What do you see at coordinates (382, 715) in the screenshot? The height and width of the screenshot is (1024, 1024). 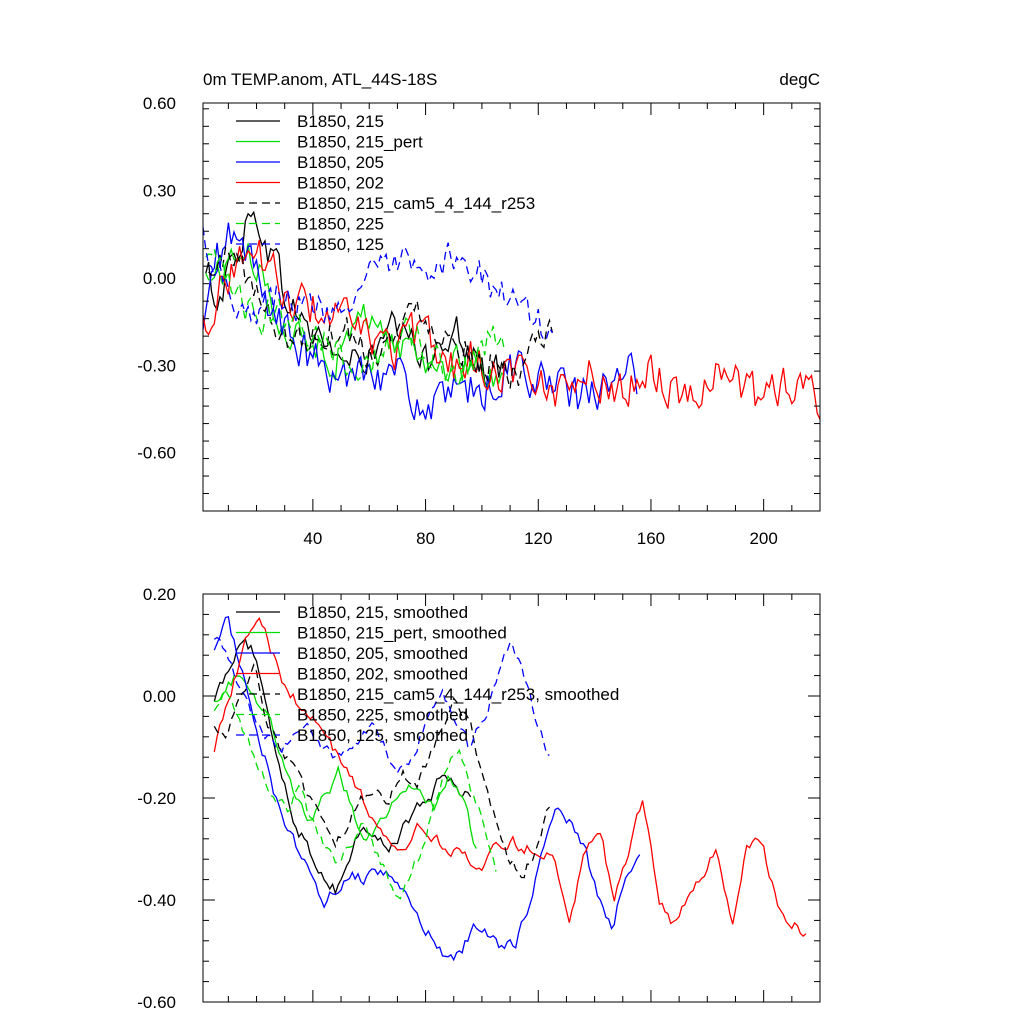 I see `legend-label-bottom-6: B1850, 225, smoothed` at bounding box center [382, 715].